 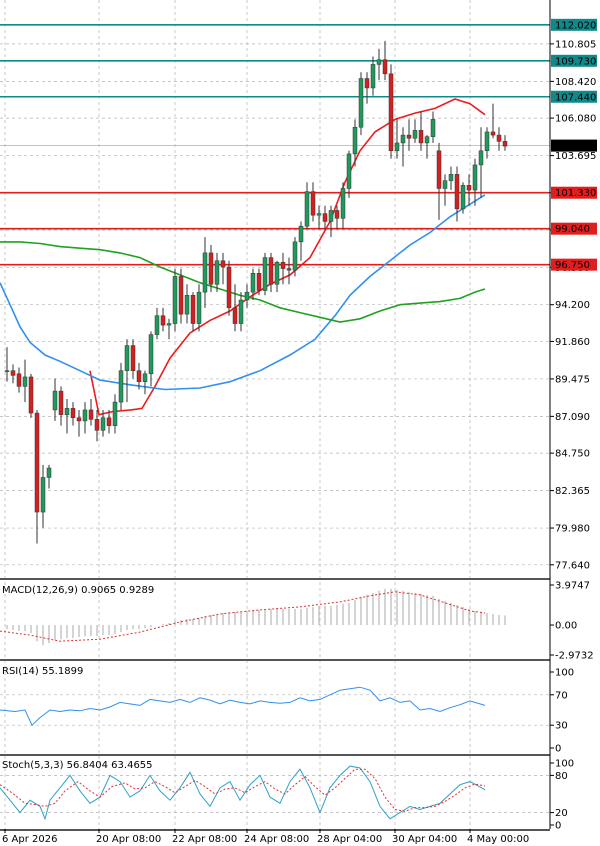 I want to click on macd-panel, so click(x=253, y=617).